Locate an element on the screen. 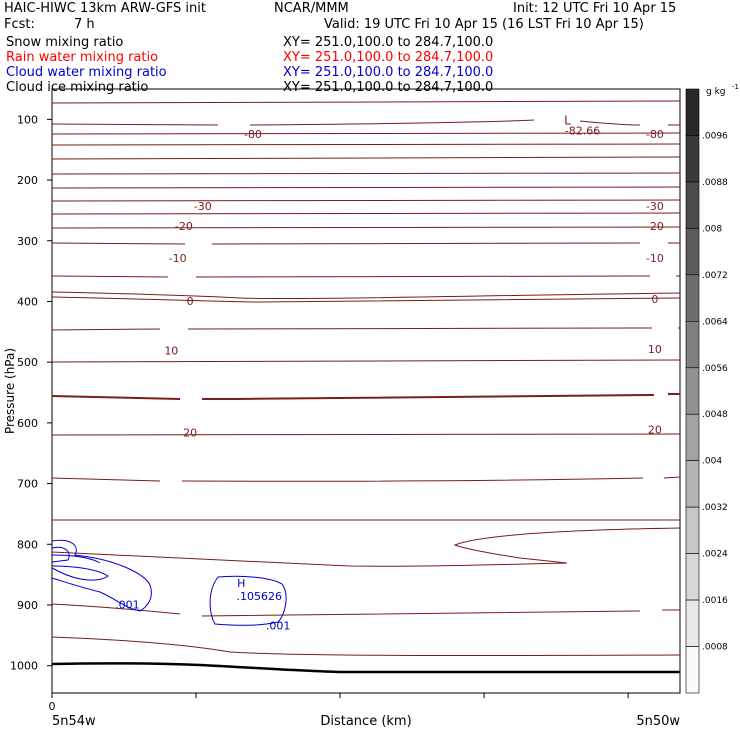 The width and height of the screenshot is (740, 740). init-time: Init: 12 UTC Fri 10 Apr 15 is located at coordinates (595, 8).